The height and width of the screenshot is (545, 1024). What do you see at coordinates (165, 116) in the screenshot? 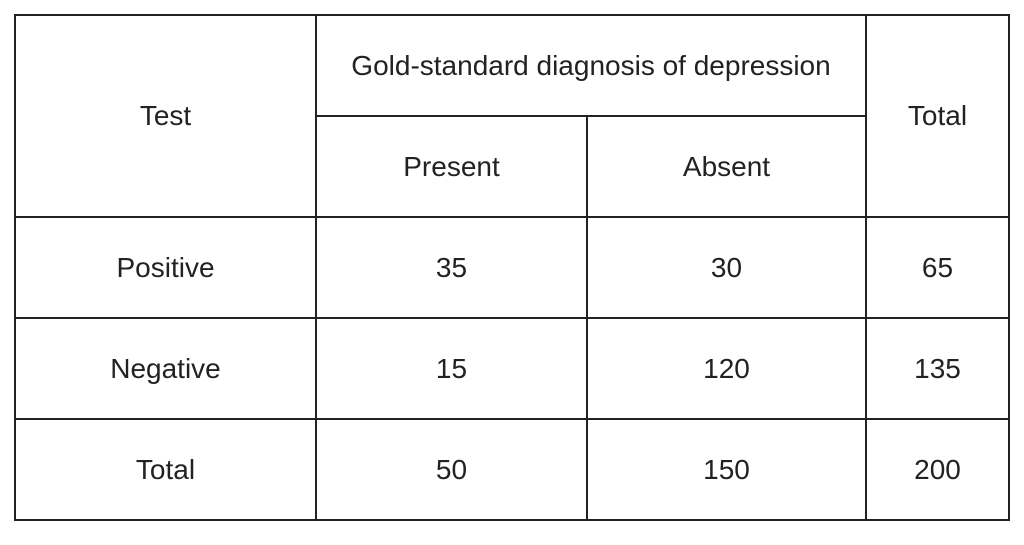
I see `header-cell: Test` at bounding box center [165, 116].